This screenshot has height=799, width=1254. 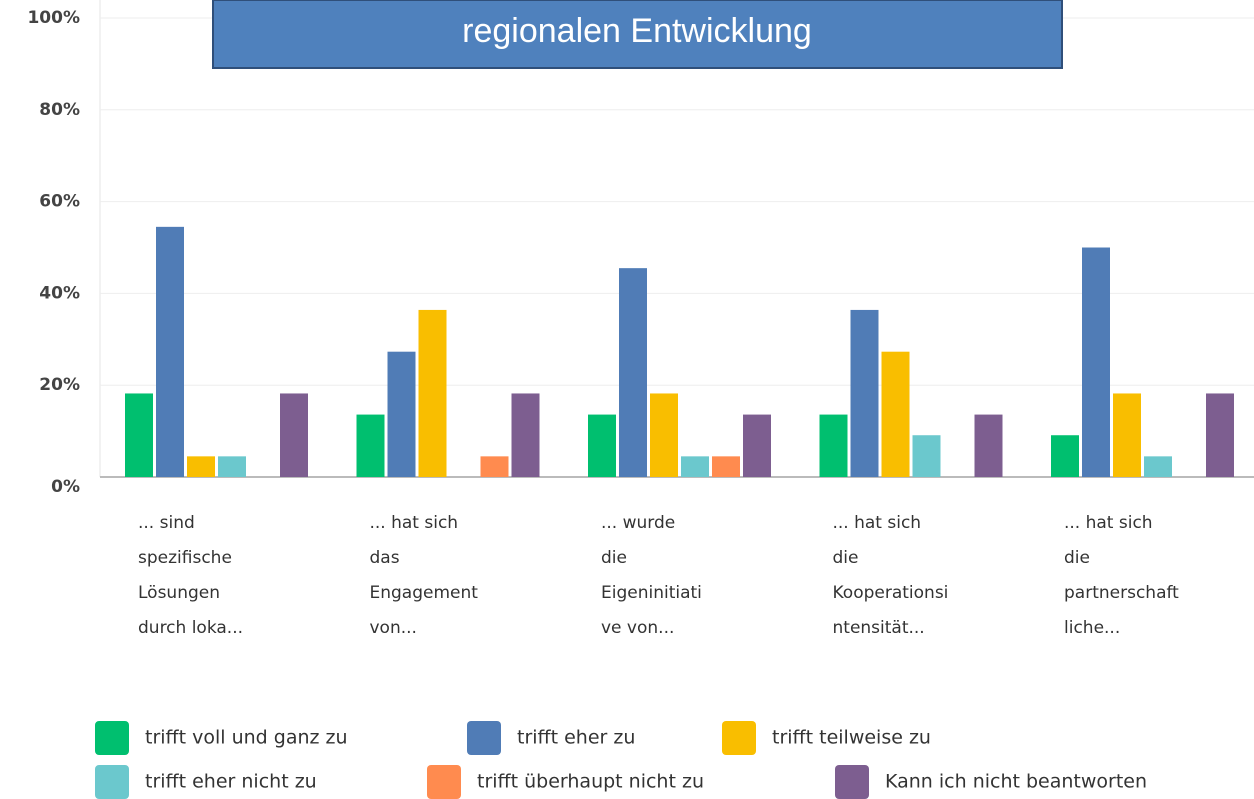 I want to click on x-tick-label: ... sind, so click(x=166, y=523).